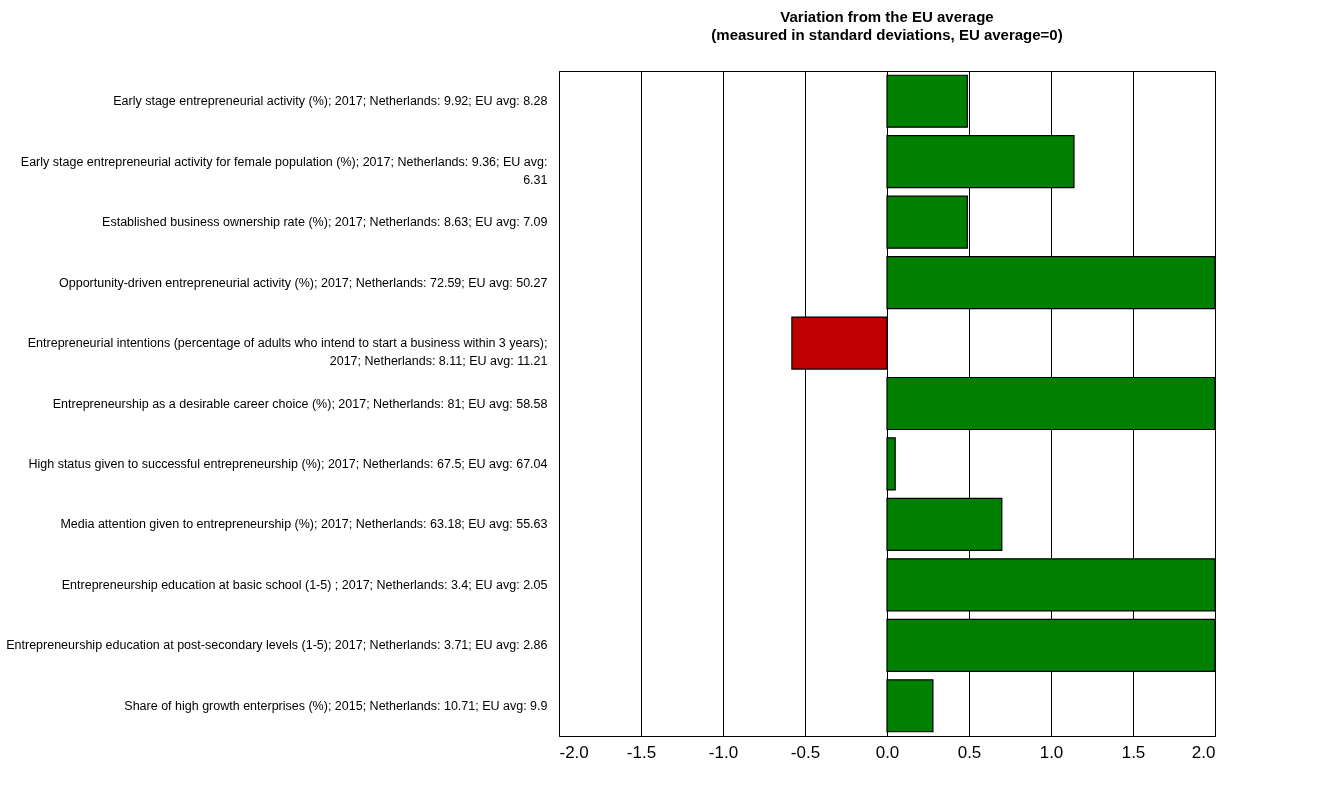 The height and width of the screenshot is (800, 1338). I want to click on y-tick-label: Entrepreneurship education at post-secondary levels (1-5); 2017; Netherlands: 3.71; EU avg: 2.86, so click(277, 645).